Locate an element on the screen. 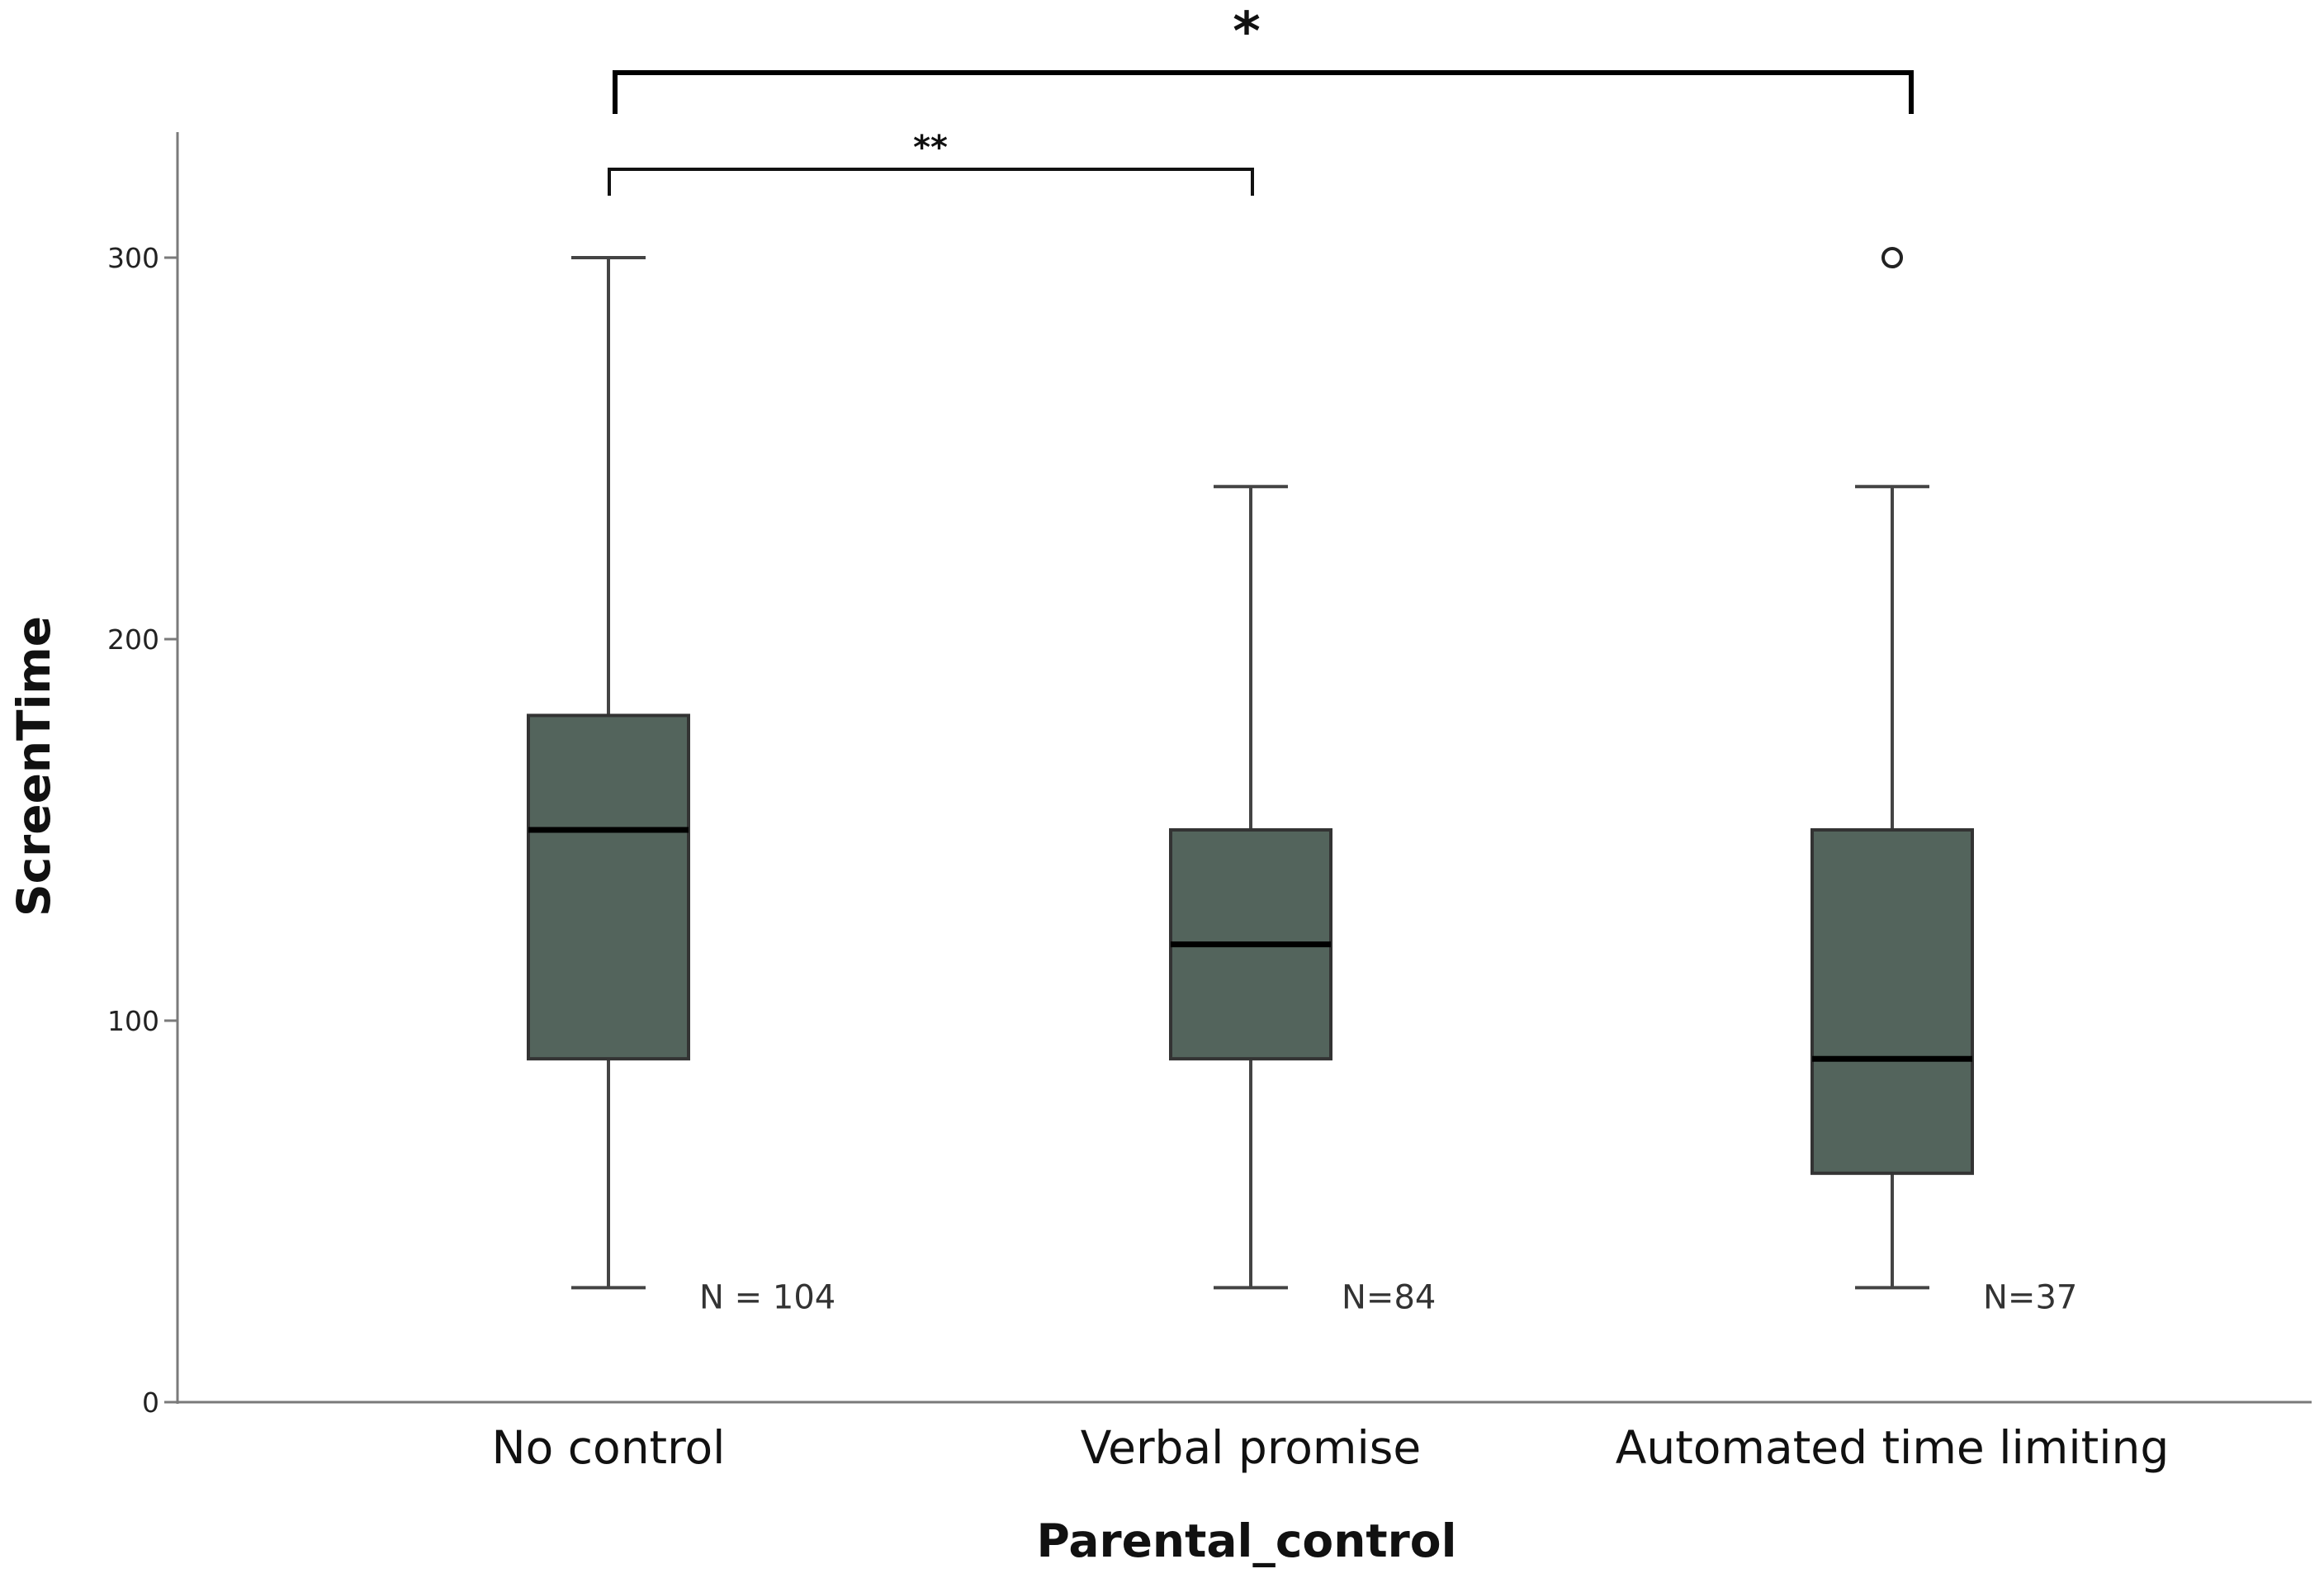 The width and height of the screenshot is (2324, 1583). box-group: N = 104 is located at coordinates (681, 787).